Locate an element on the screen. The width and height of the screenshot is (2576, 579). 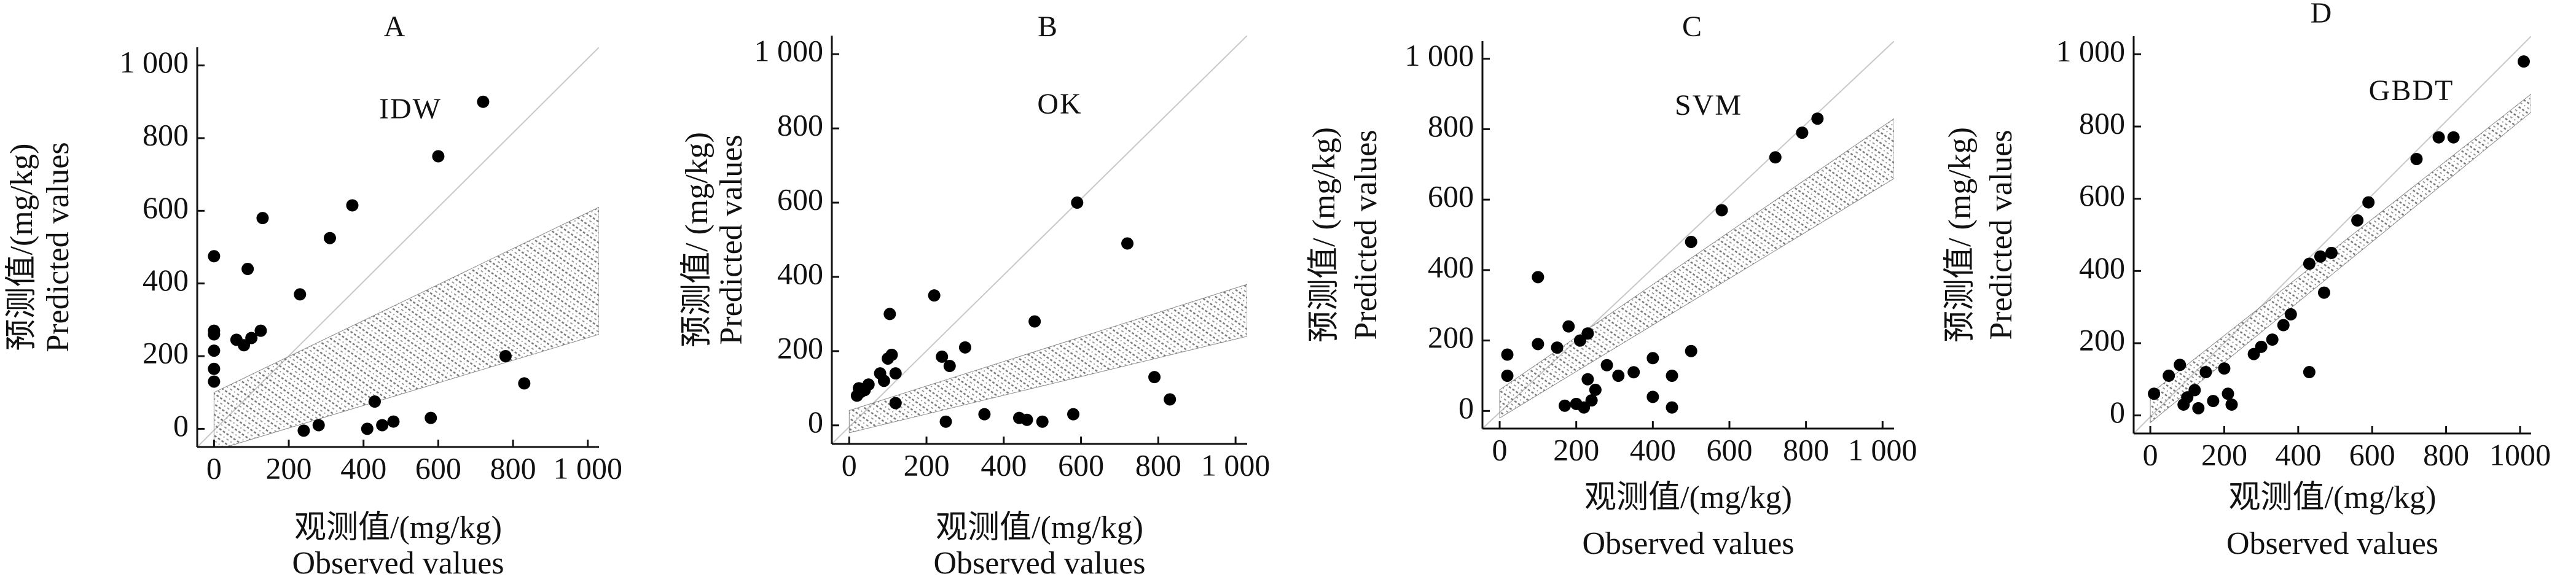
model-label: SVM is located at coordinates (1708, 105).